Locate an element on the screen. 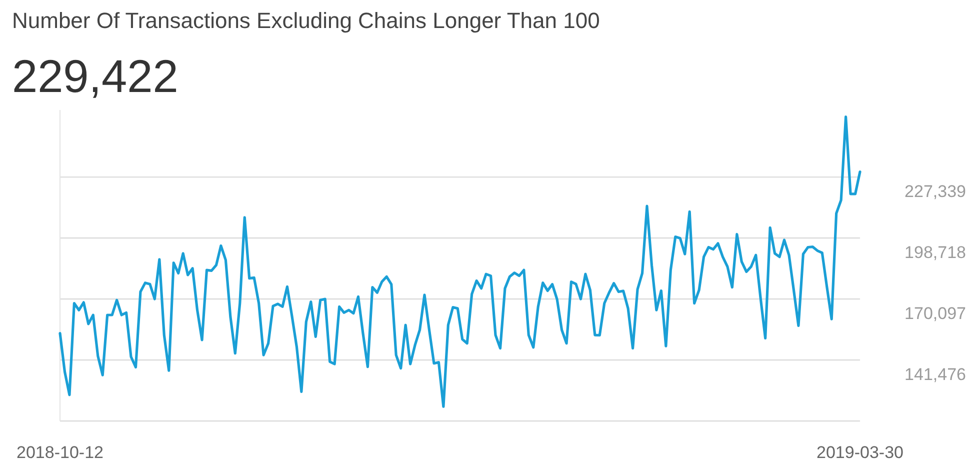 This screenshot has height=466, width=975. y-tick-label: 170,097 is located at coordinates (935, 314).